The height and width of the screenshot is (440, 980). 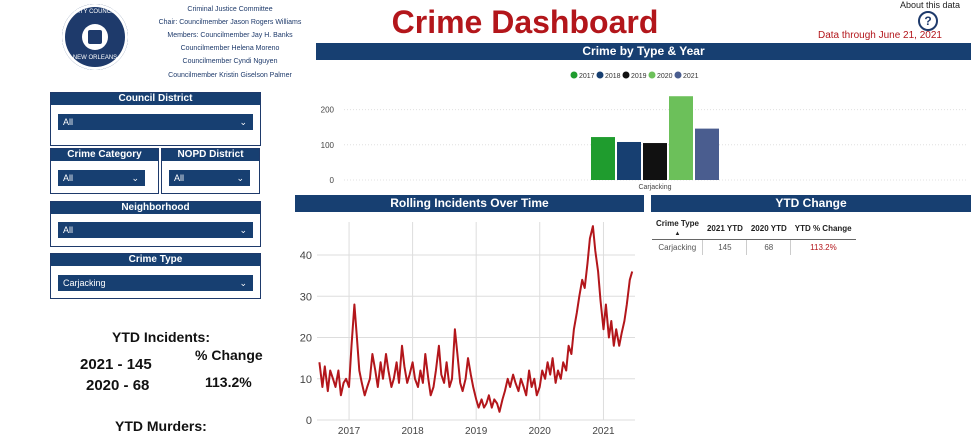 I want to click on seal-shield-icon, so click(x=95, y=37).